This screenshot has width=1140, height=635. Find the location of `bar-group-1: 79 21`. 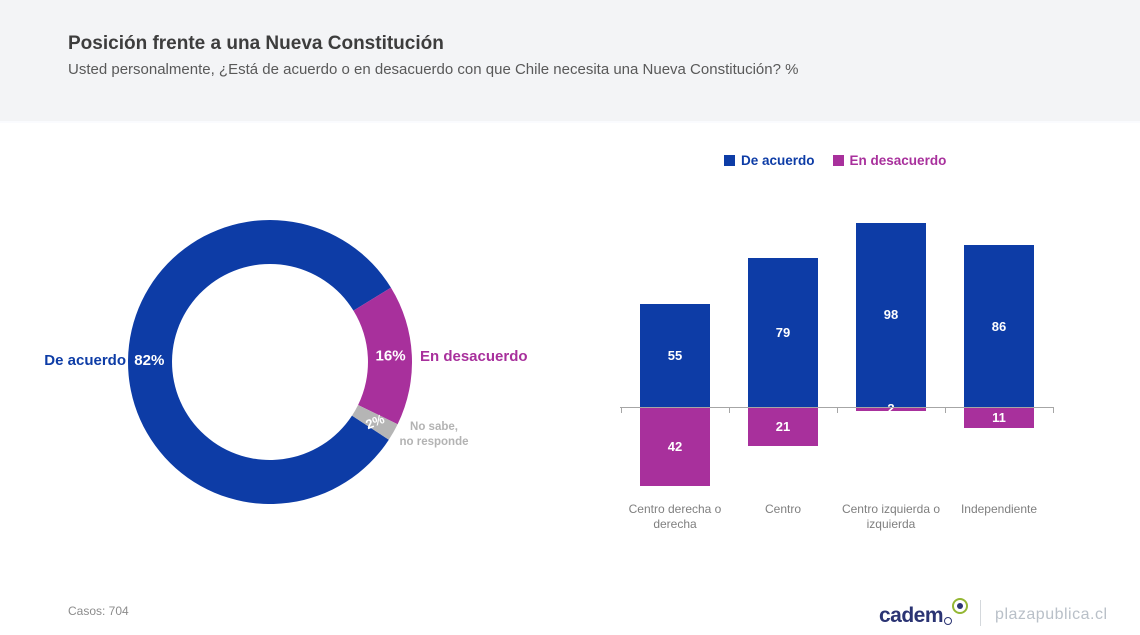

bar-group-1: 79 21 is located at coordinates (783, 356).